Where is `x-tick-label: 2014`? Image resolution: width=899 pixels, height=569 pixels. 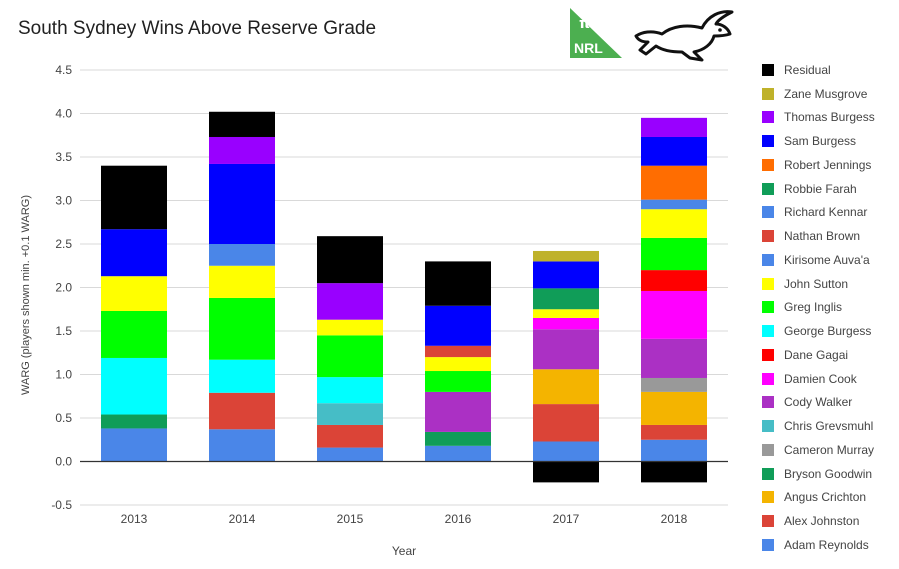
x-tick-label: 2014 is located at coordinates (242, 519).